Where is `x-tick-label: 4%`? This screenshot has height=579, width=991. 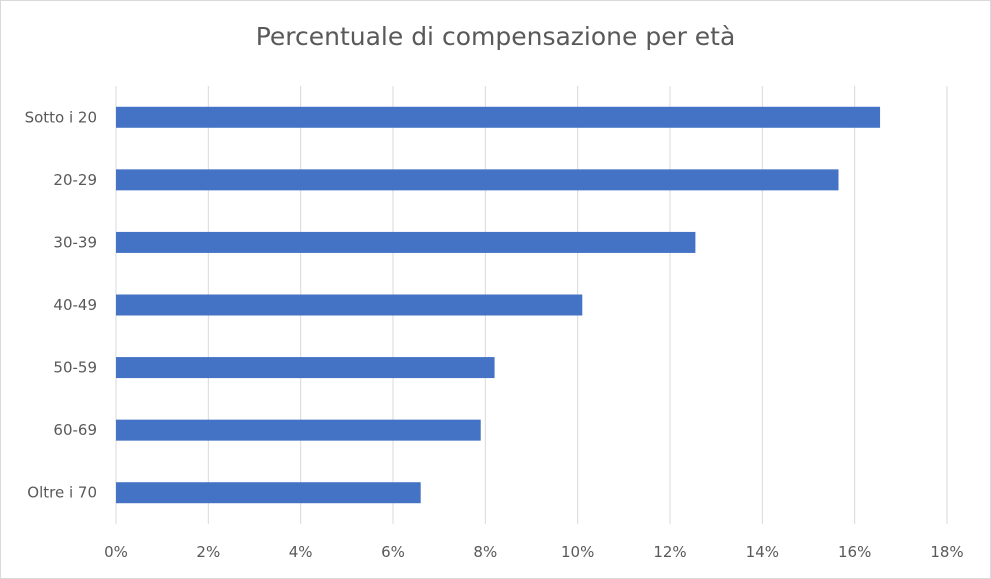 x-tick-label: 4% is located at coordinates (301, 552).